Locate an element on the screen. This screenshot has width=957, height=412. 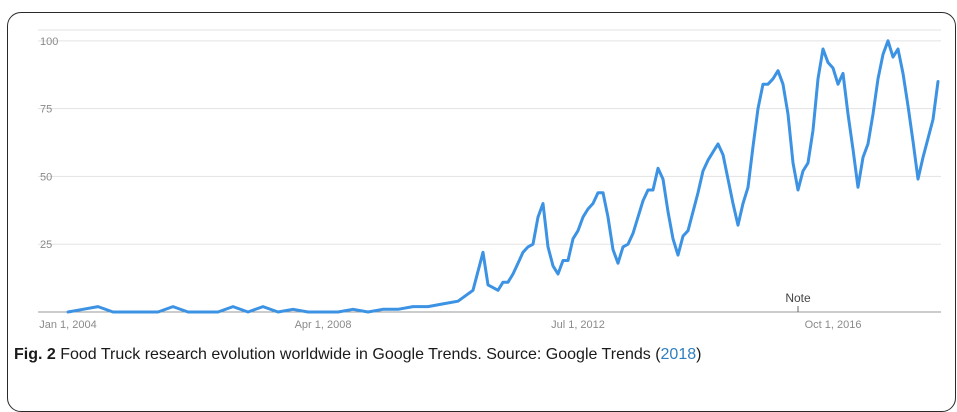
y-tick-label: 75 is located at coordinates (46, 110).